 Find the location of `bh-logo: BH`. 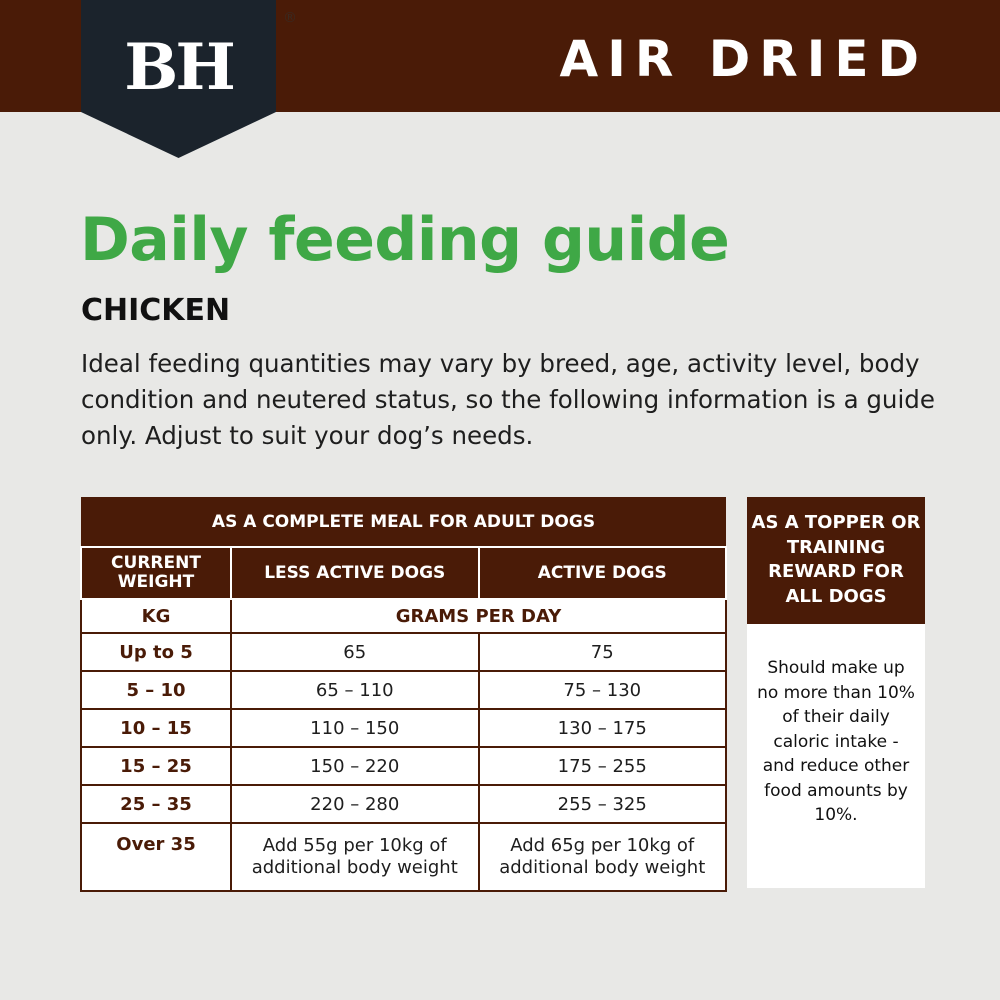

bh-logo: BH is located at coordinates (178, 79).